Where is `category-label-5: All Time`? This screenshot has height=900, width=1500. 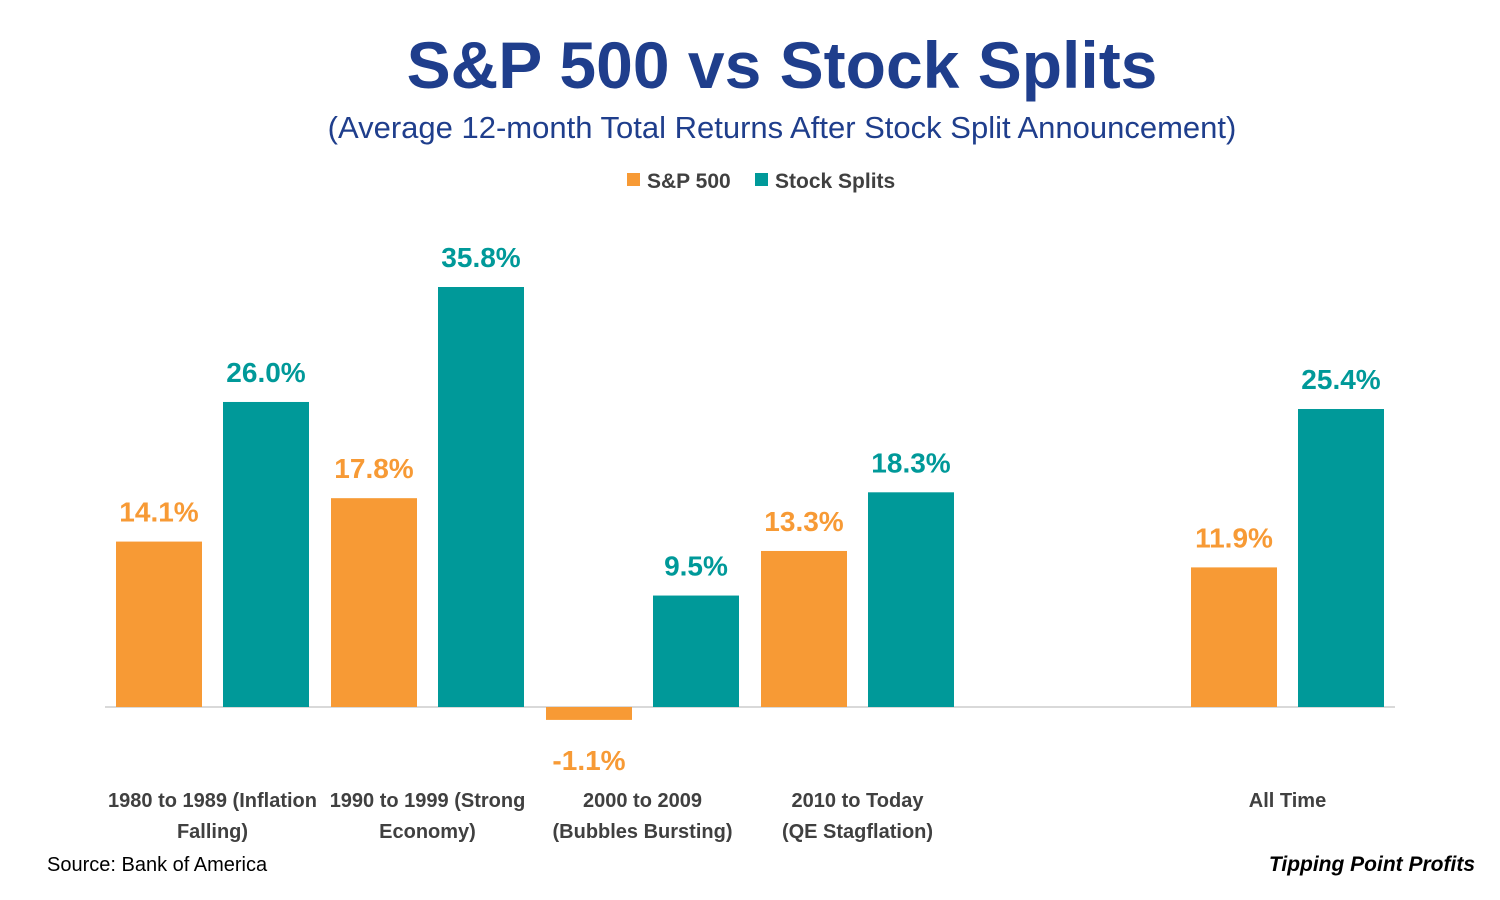
category-label-5: All Time is located at coordinates (1287, 801).